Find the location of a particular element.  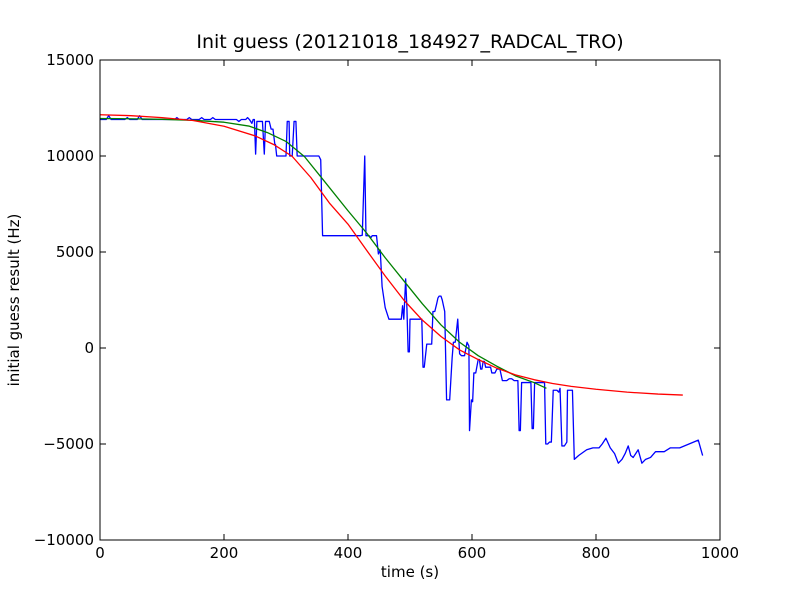

y-tick-label: −10000 is located at coordinates (64, 540).